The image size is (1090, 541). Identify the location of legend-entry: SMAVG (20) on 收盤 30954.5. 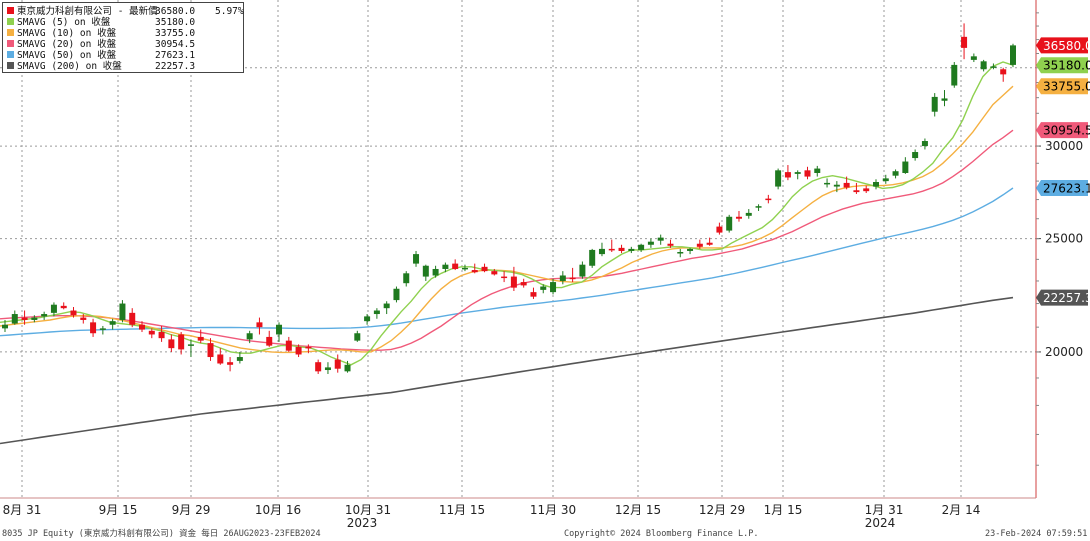
(101, 44).